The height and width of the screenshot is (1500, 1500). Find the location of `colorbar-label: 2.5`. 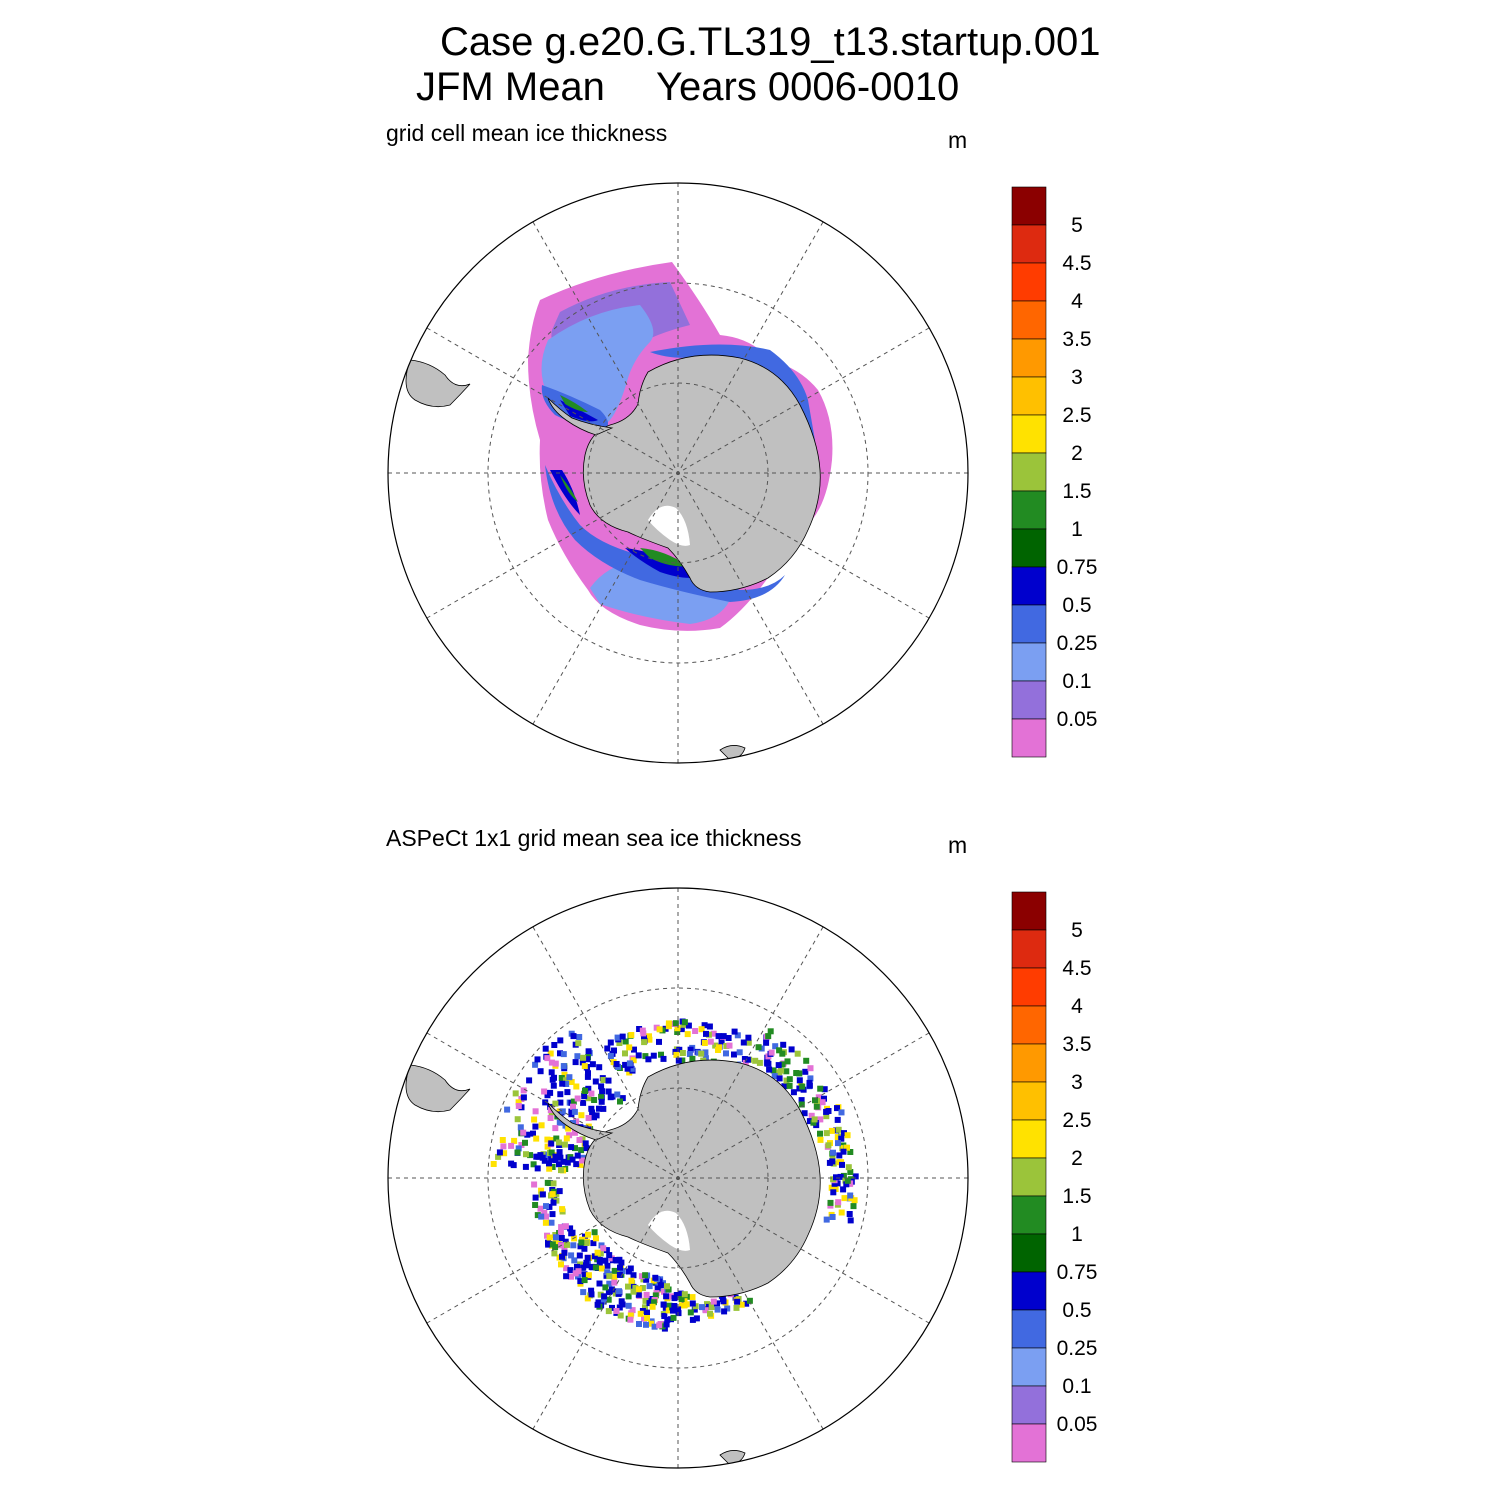

colorbar-label: 2.5 is located at coordinates (1076, 415).